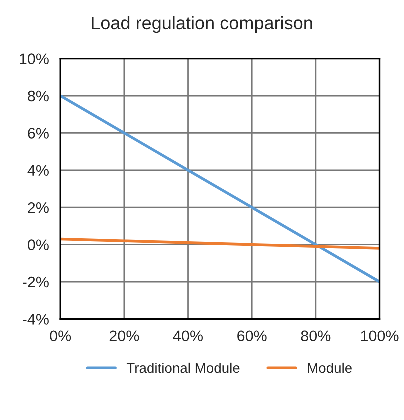  Describe the element at coordinates (125, 336) in the screenshot. I see `x-tick-label: 20%` at that location.